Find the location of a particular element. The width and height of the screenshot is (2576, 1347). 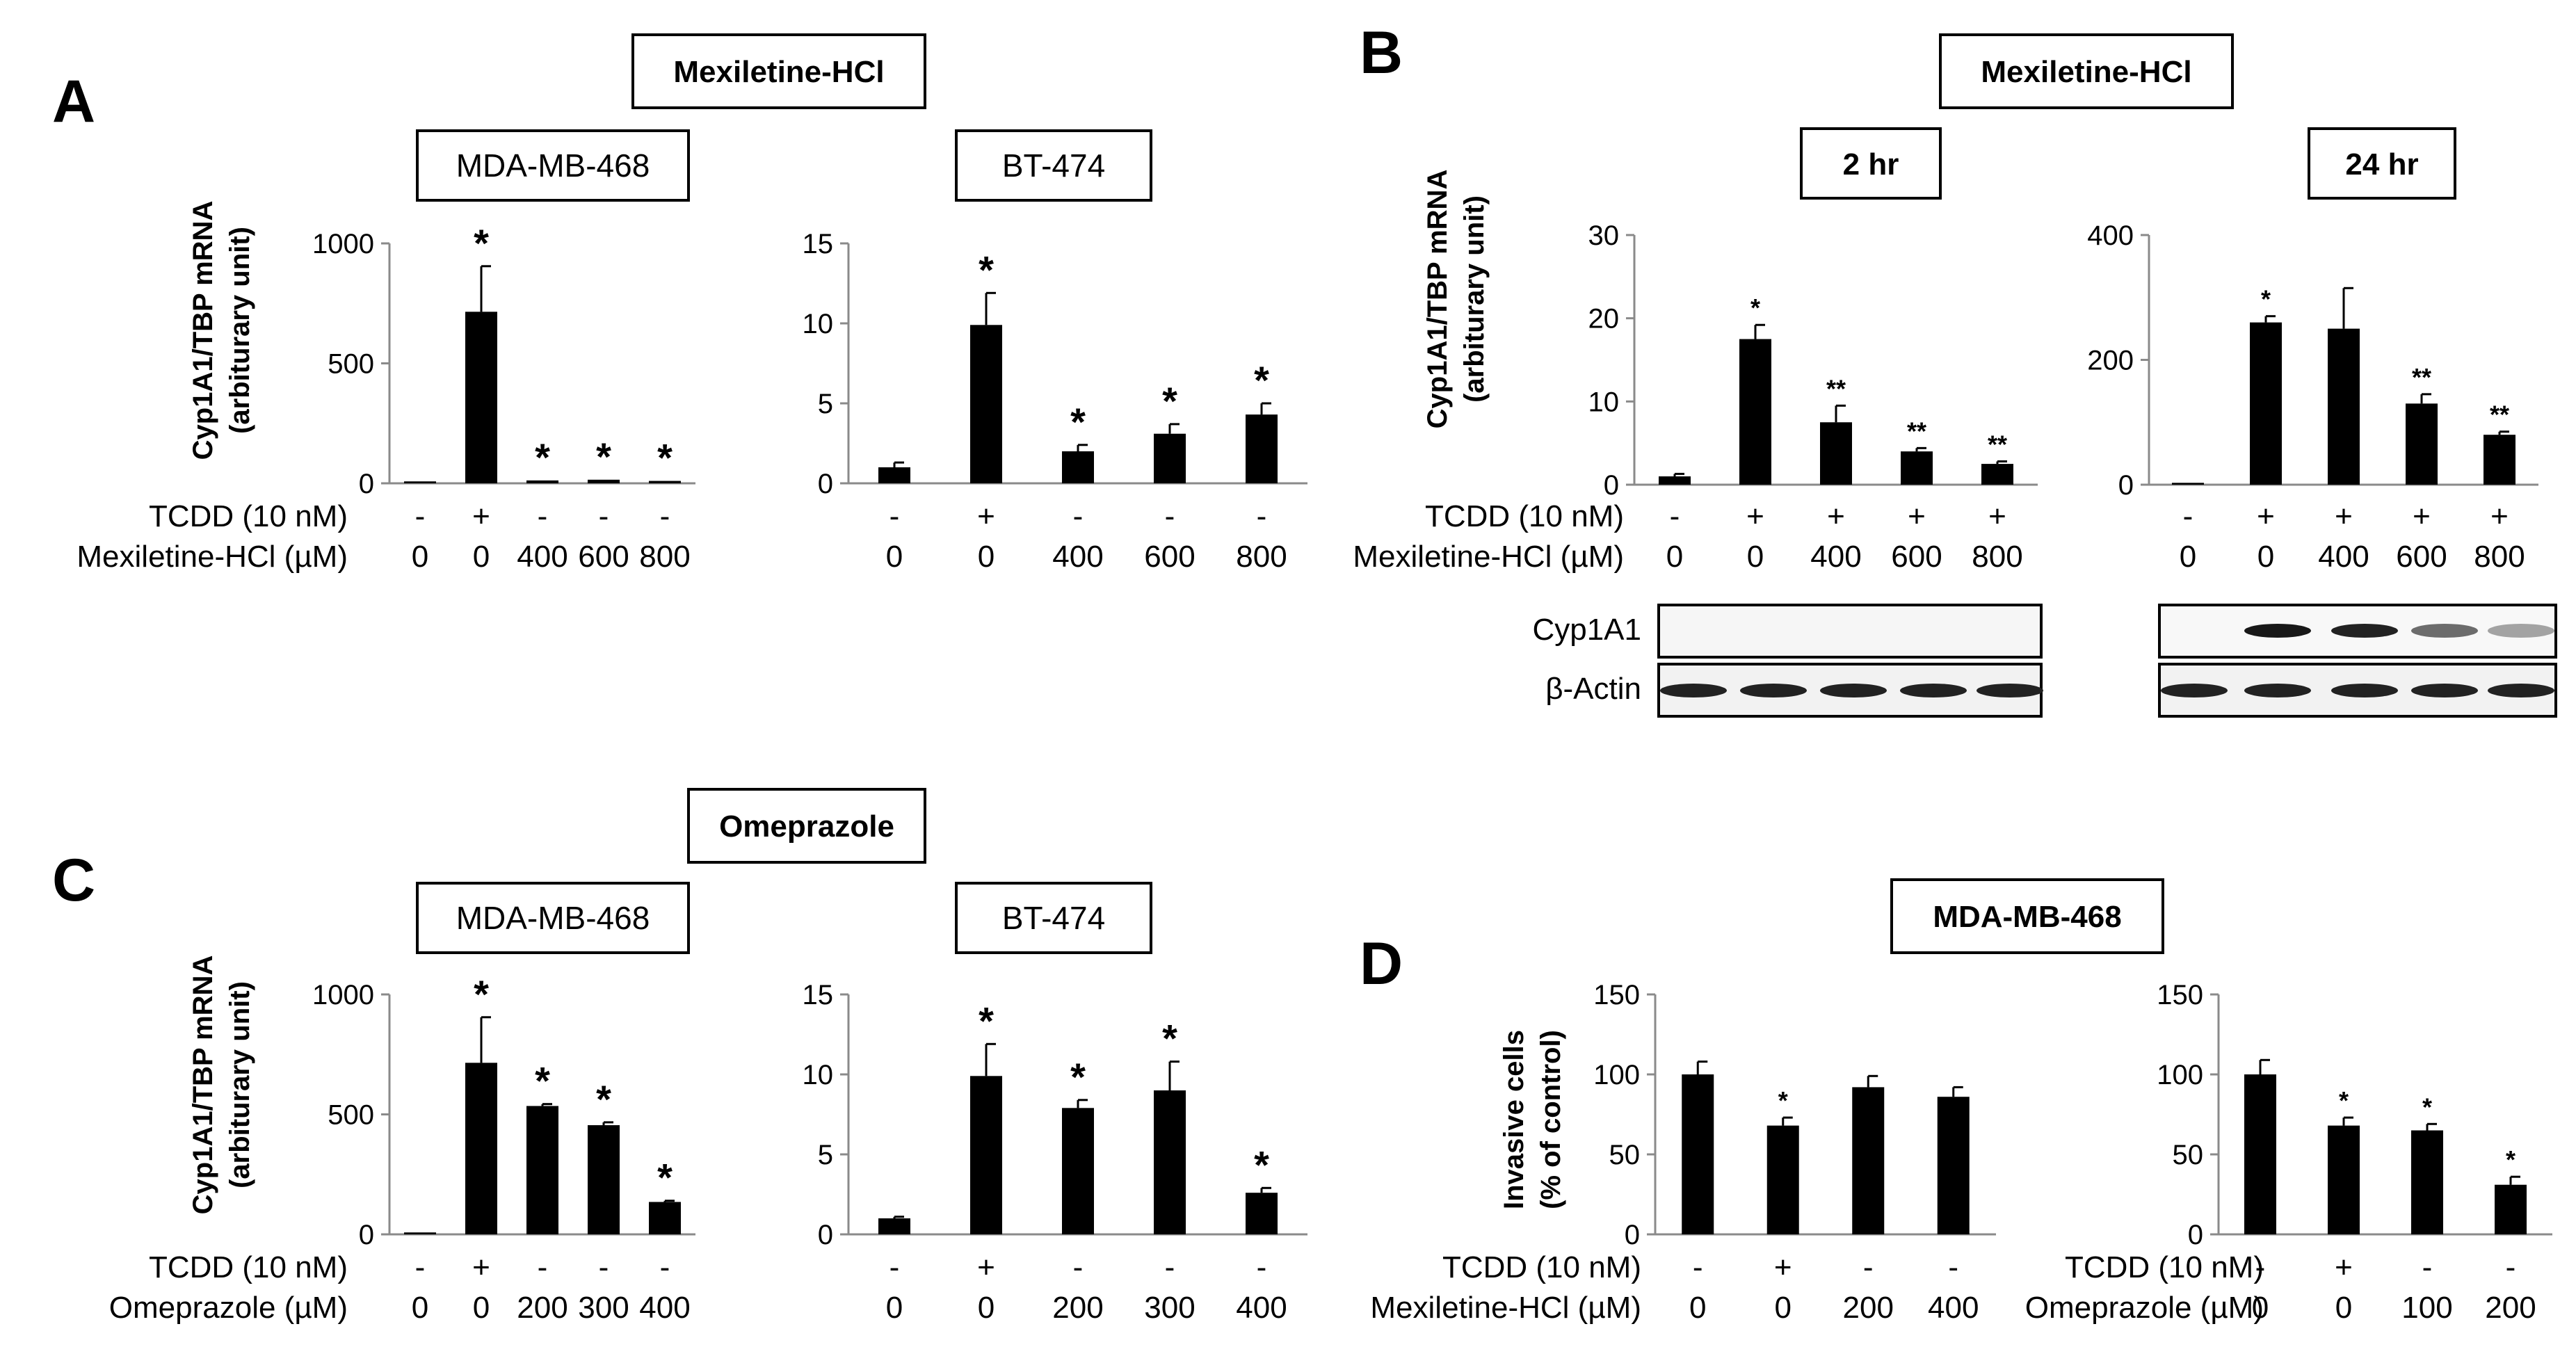

chart-c2-condition-value: 200 is located at coordinates (1077, 1308).